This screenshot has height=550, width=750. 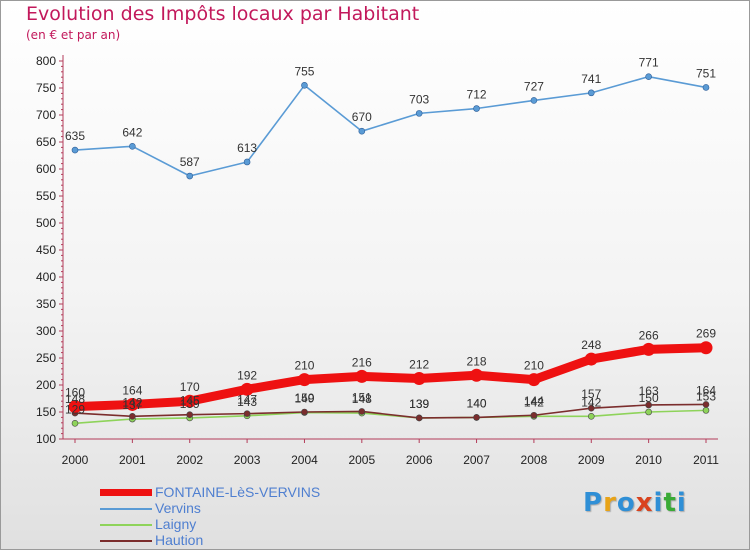 What do you see at coordinates (46, 385) in the screenshot?
I see `y-tick-label: 200` at bounding box center [46, 385].